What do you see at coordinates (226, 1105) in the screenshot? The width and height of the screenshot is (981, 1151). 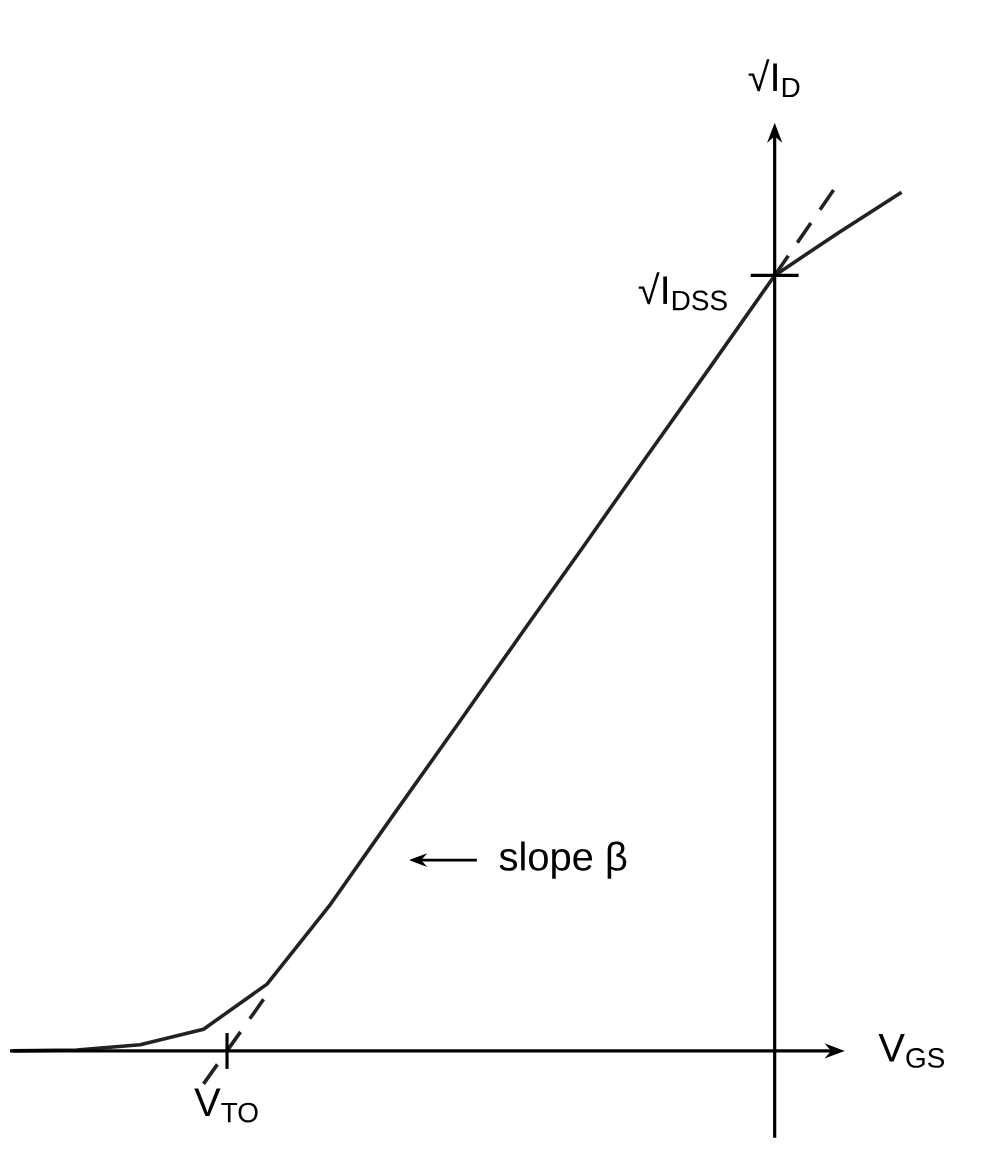 I see `text: V$_{TO}$` at bounding box center [226, 1105].